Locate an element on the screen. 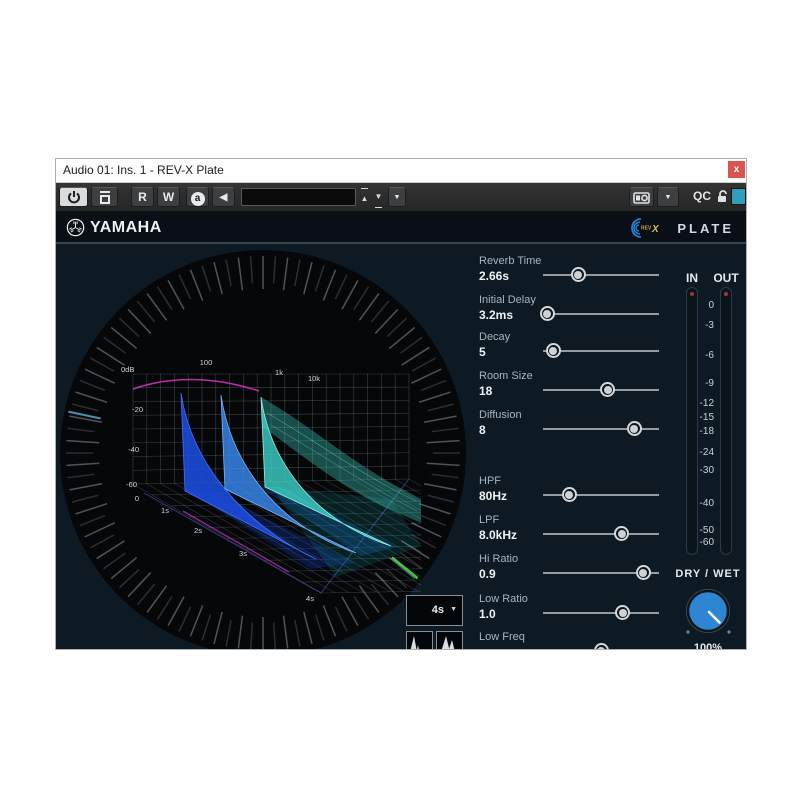 This screenshot has width=800, height=800. output-meter is located at coordinates (726, 421).